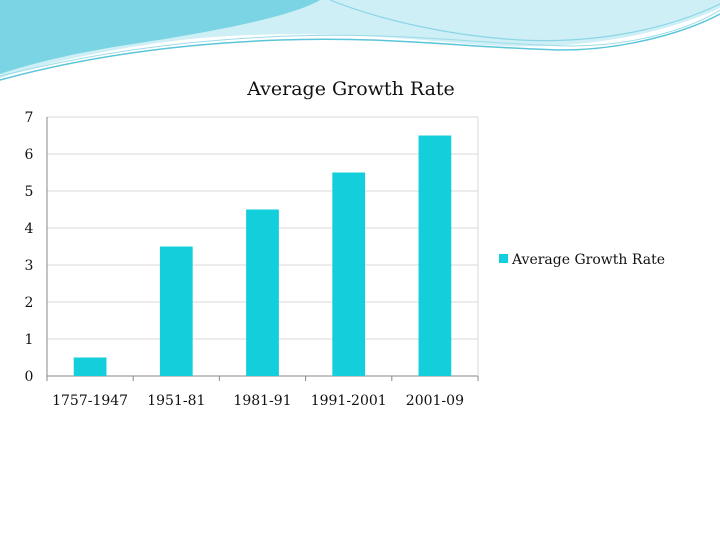 This screenshot has width=720, height=540. I want to click on y-tick-label: 7, so click(29, 118).